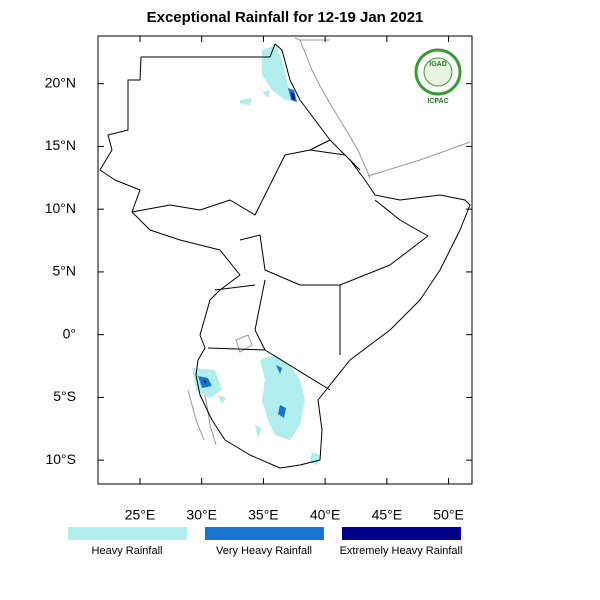  I want to click on map-title: Exceptional Rainfall for 12-19 Jan 2021, so click(285, 17).